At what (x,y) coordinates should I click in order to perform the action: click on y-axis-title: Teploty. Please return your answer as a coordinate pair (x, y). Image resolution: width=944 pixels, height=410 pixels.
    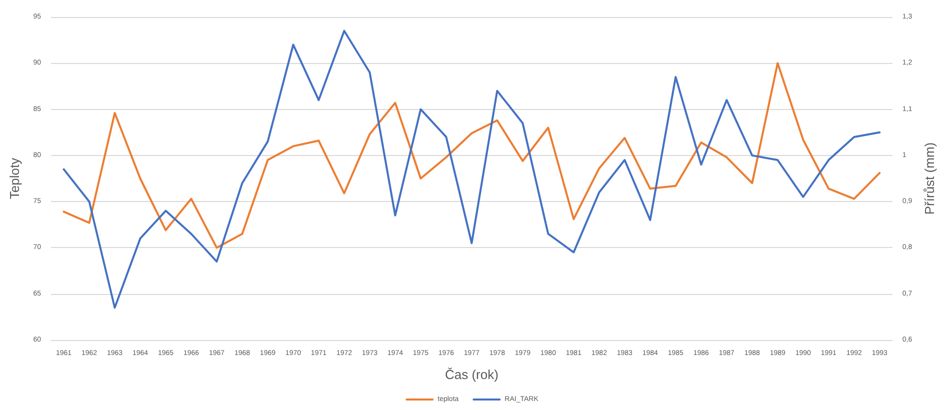
    Looking at the image, I should click on (14, 178).